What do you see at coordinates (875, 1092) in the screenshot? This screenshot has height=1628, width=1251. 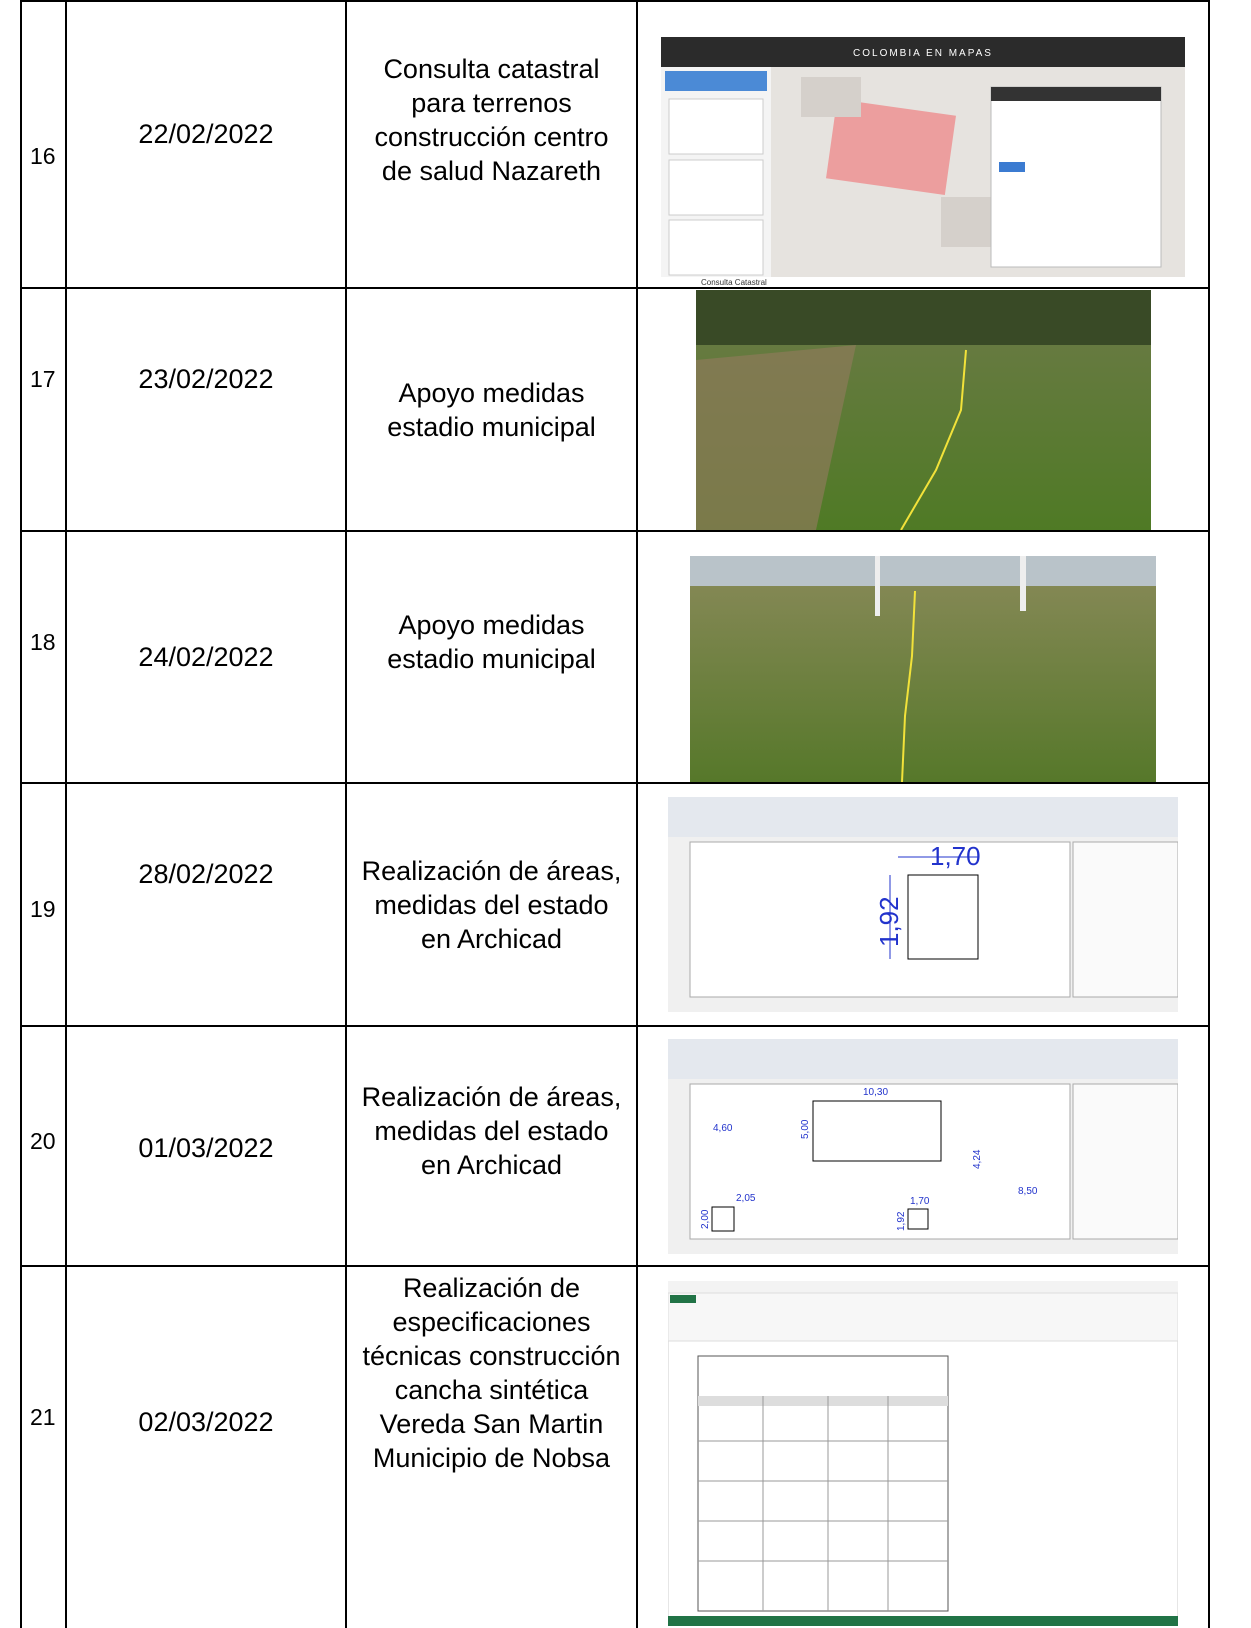 I see `dimension-label: 10,30` at bounding box center [875, 1092].